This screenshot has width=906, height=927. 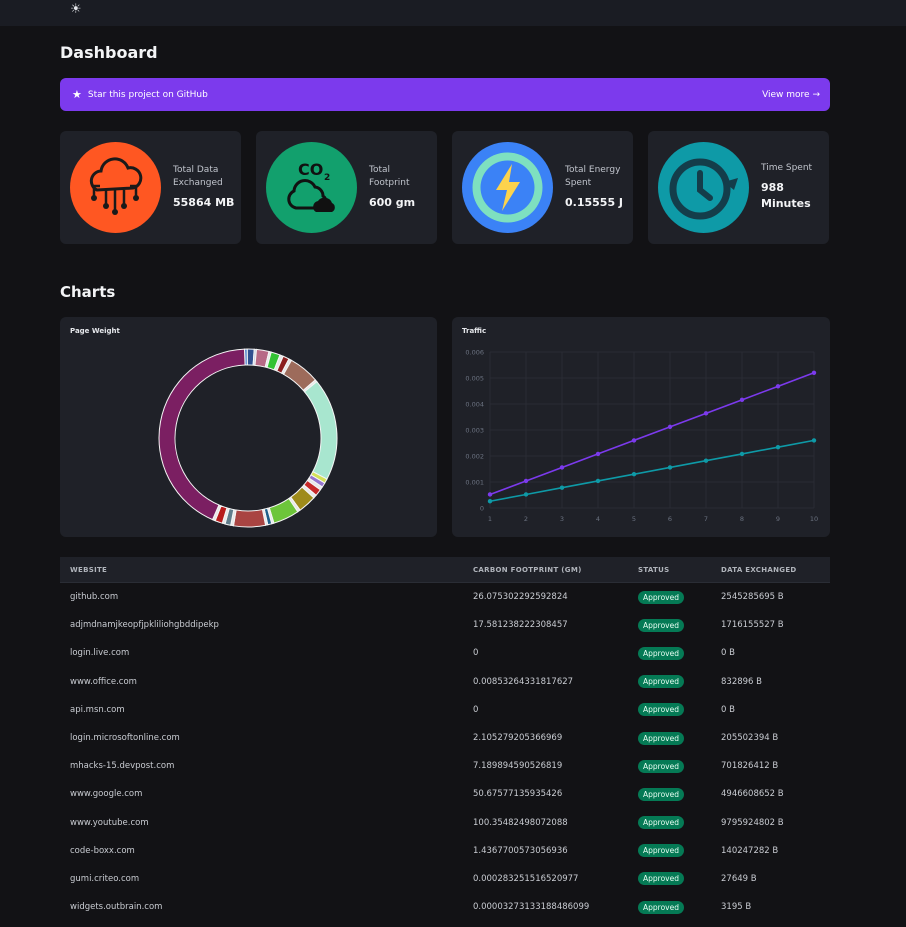 What do you see at coordinates (778, 519) in the screenshot?
I see `x-tick-label: 9` at bounding box center [778, 519].